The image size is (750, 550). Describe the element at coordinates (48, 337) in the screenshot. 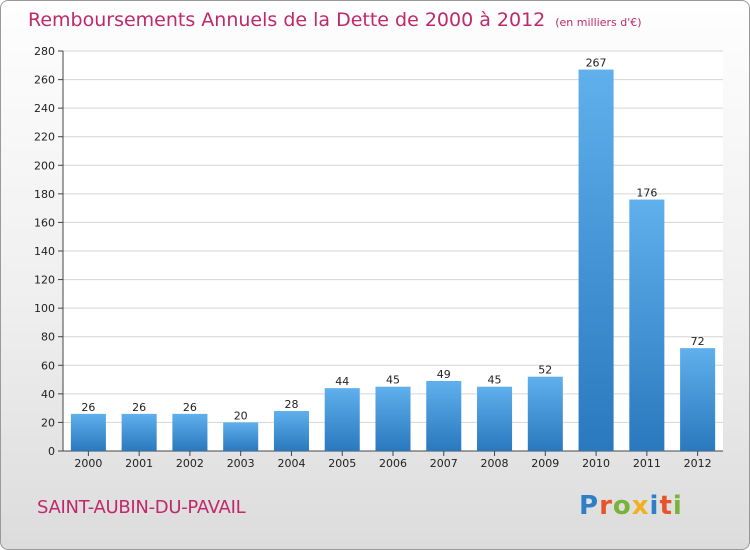

I see `y-tick-label: 80` at that location.